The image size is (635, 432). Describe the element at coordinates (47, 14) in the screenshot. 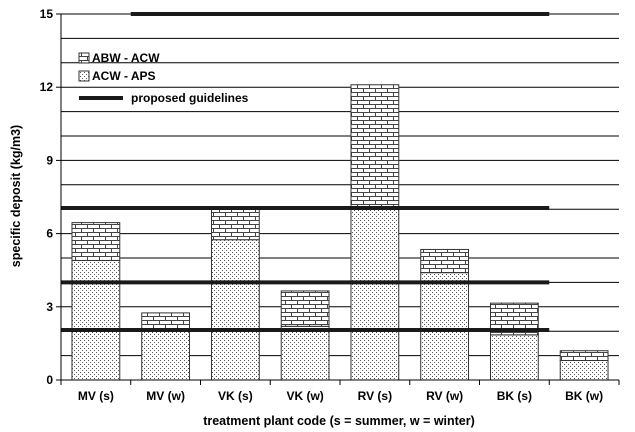

I see `y-tick-label: 15` at that location.